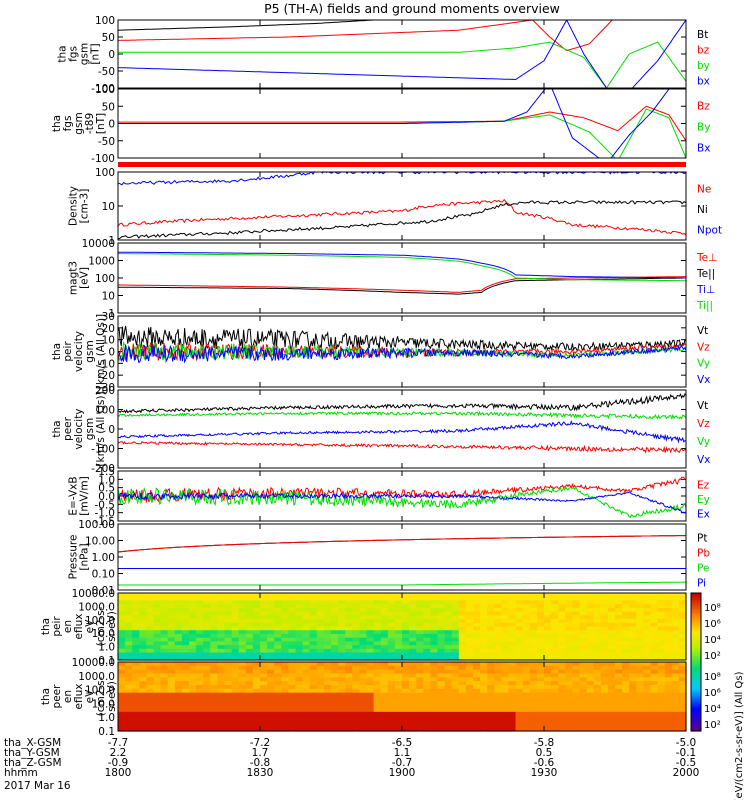 This screenshot has height=800, width=750. I want to click on ytick-label: 10.0, so click(103, 634).